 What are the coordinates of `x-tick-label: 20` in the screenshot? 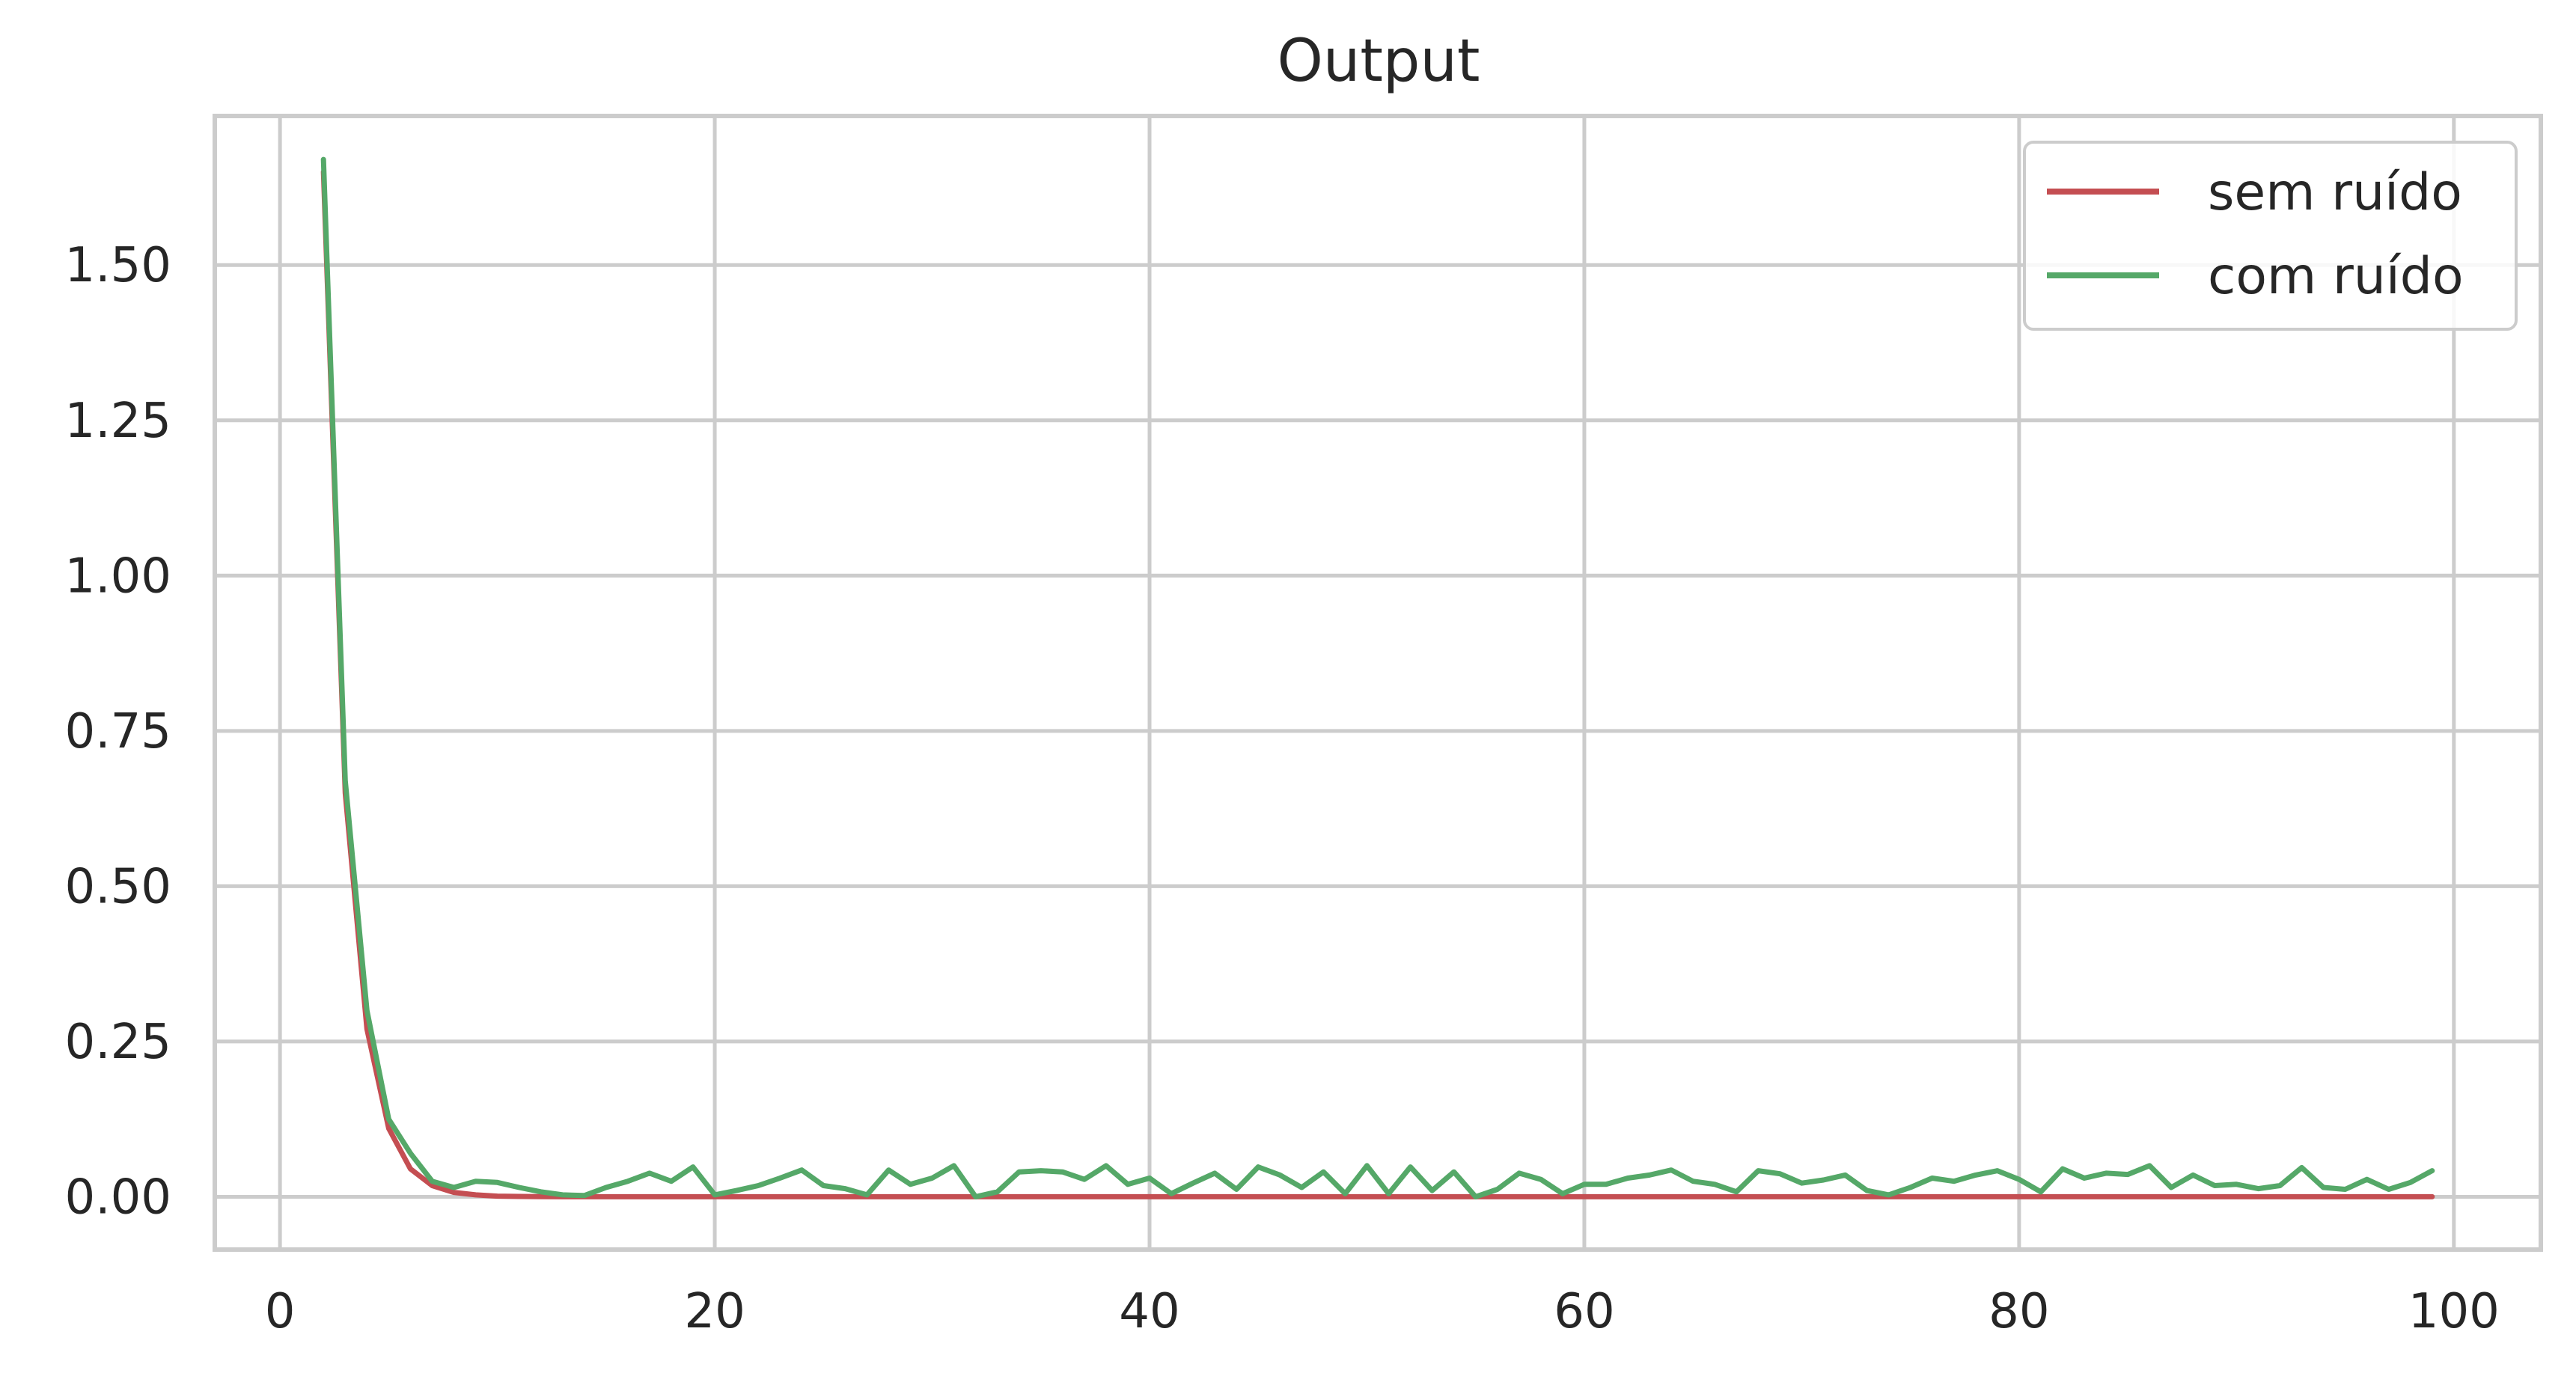 It's located at (714, 1311).